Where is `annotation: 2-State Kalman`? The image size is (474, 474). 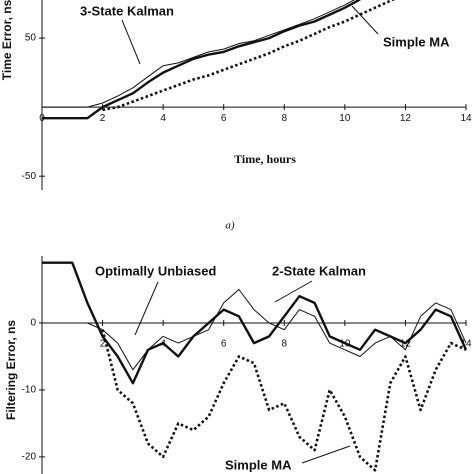 annotation: 2-State Kalman is located at coordinates (319, 270).